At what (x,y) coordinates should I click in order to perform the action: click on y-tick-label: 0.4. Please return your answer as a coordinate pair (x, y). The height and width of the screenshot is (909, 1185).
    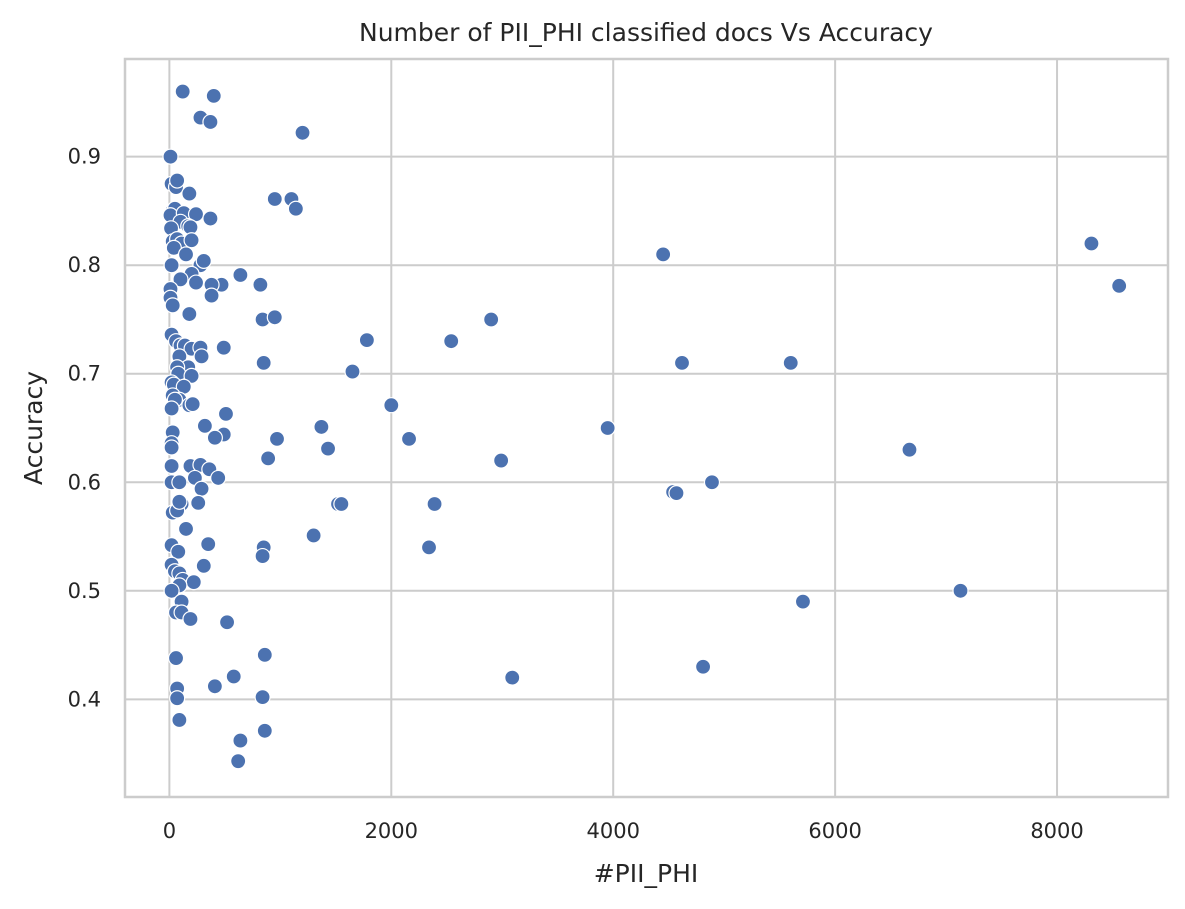
    Looking at the image, I should click on (84, 699).